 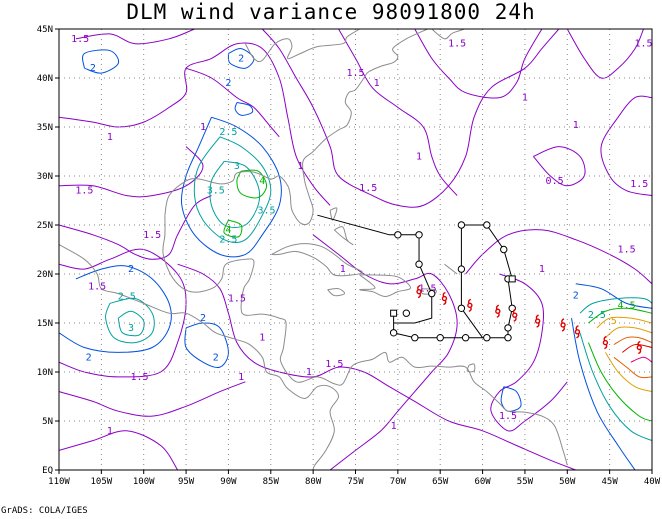 What do you see at coordinates (271, 482) in the screenshot?
I see `lon-tick-label: 85W` at bounding box center [271, 482].